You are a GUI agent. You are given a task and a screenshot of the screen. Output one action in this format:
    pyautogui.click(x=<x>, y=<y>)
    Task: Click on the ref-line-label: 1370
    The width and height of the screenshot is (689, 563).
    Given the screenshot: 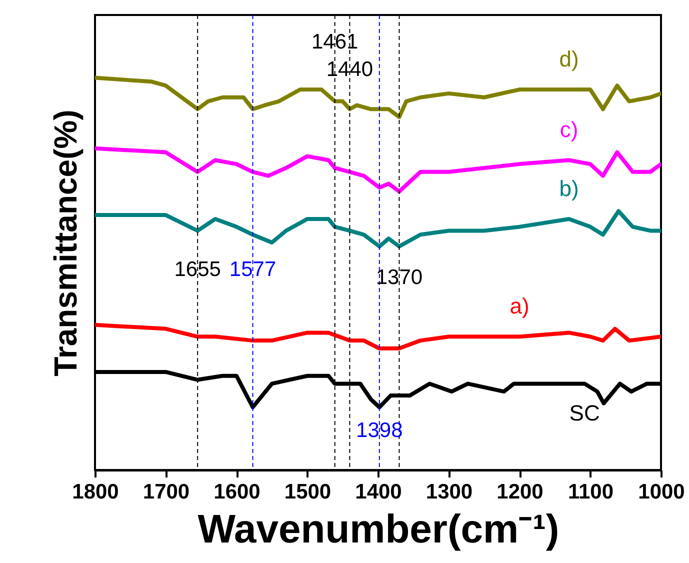 What is the action you would take?
    pyautogui.click(x=399, y=277)
    